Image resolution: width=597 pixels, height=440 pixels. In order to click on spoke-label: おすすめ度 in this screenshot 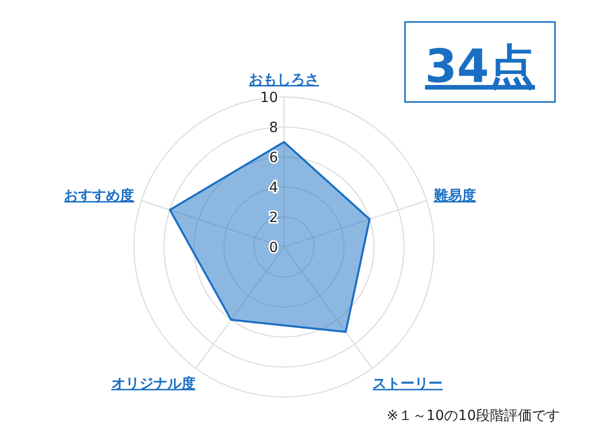, I will do `click(99, 195)`.